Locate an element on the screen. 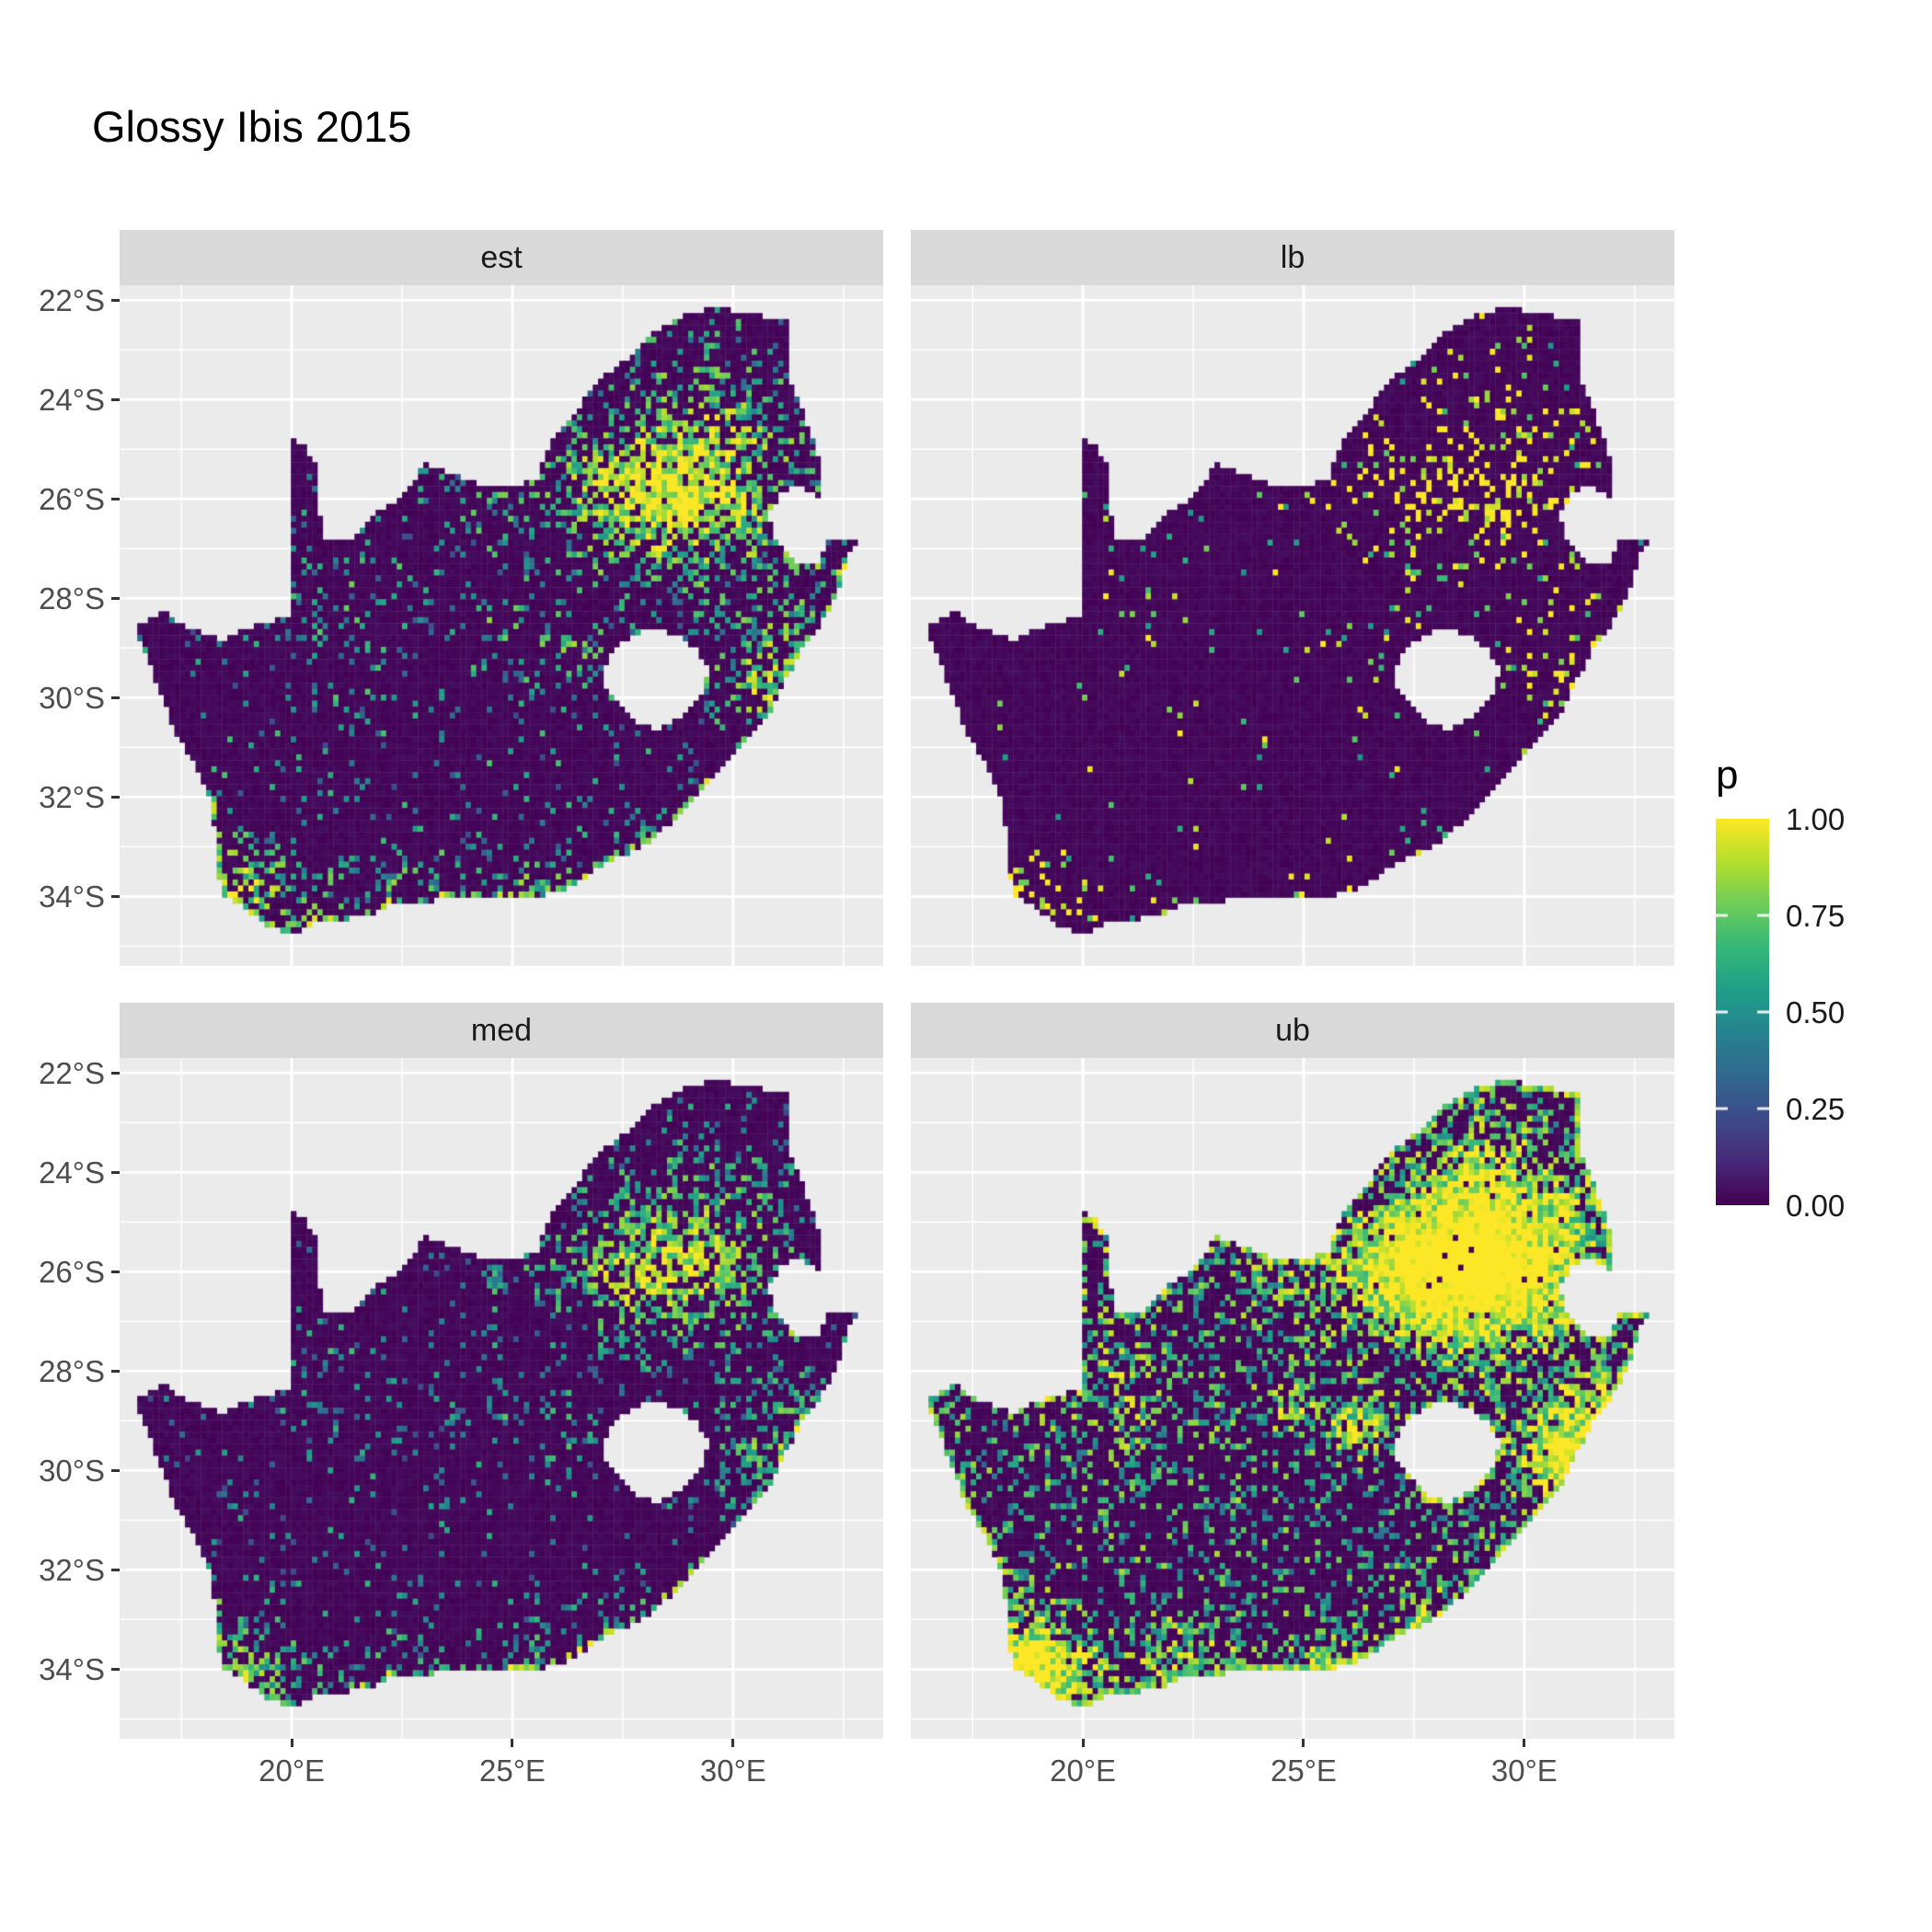  facet-strip-label-ub: ub is located at coordinates (1292, 1030).